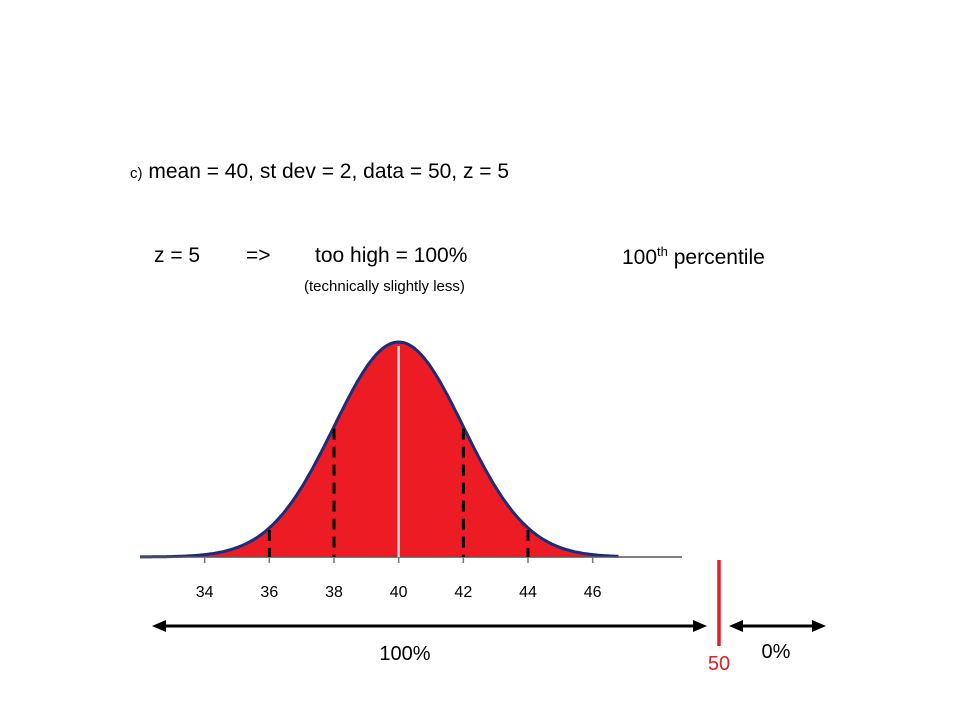 This screenshot has height=720, width=960. I want to click on percentile-text: 100th percentile, so click(693, 257).